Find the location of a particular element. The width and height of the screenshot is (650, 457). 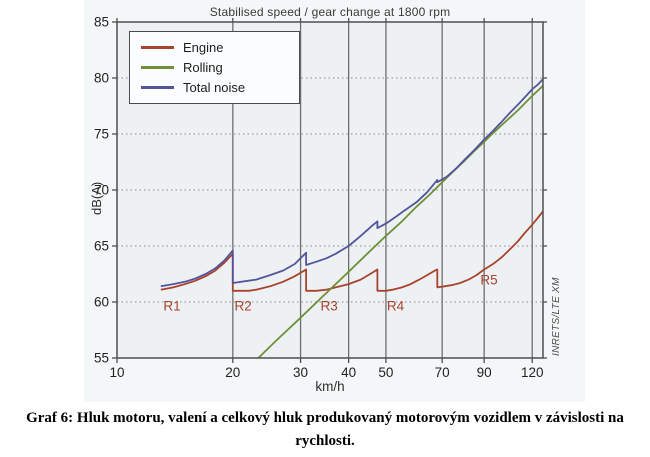

x-tick-label: 30 is located at coordinates (300, 372).